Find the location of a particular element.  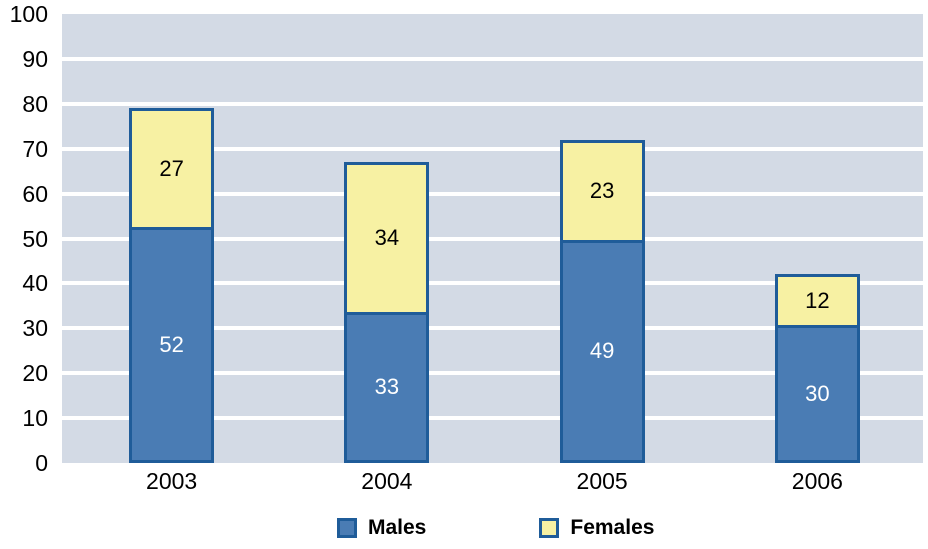

bar-value-label-females-2003: 27 is located at coordinates (171, 168).